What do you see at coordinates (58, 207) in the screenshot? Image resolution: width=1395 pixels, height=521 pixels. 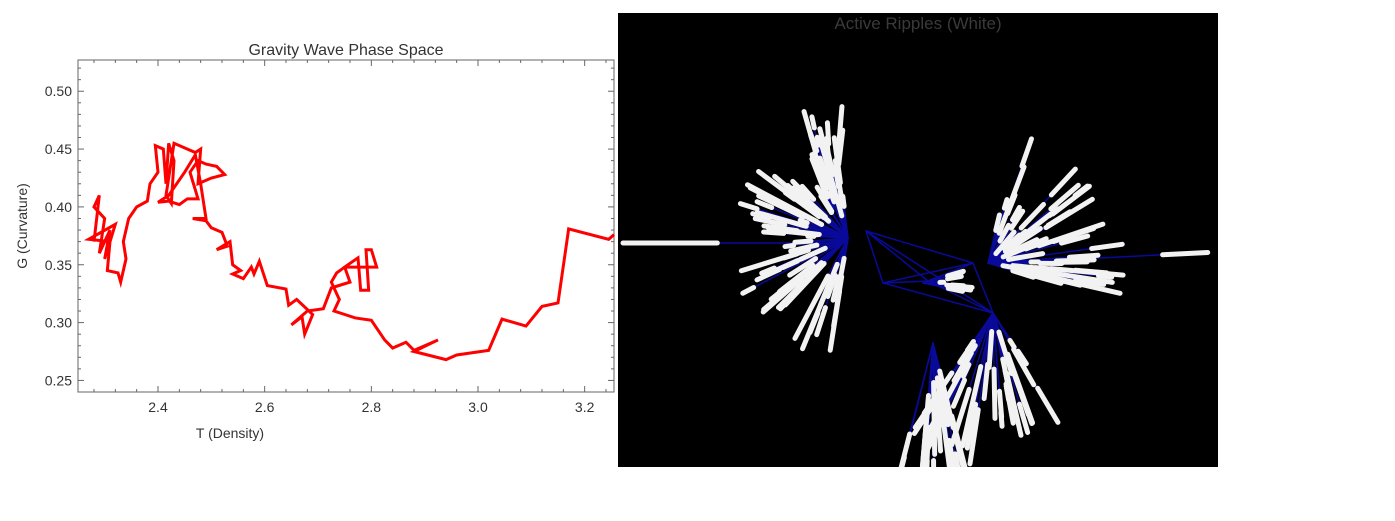 I see `y-tick-label: 0.40` at bounding box center [58, 207].